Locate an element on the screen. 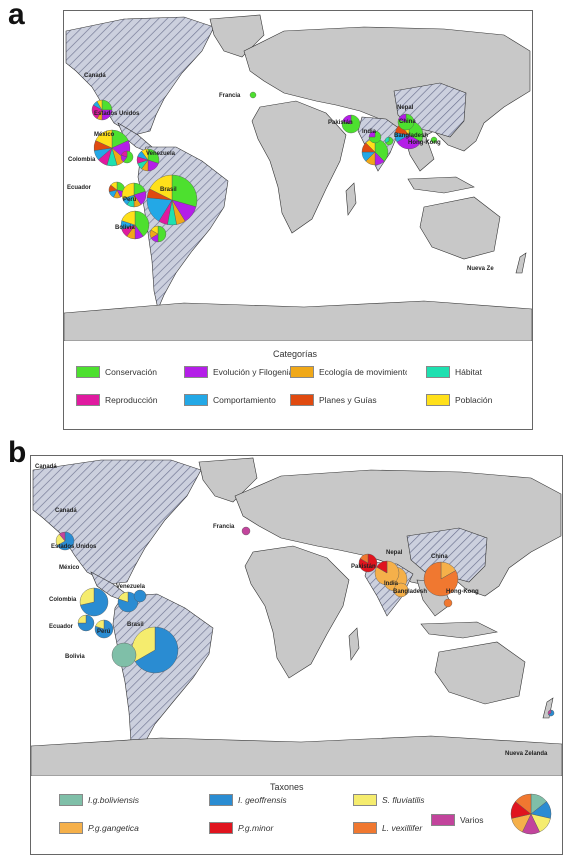 This screenshot has width=579, height=865. country-label-brasil: Brasil is located at coordinates (135, 625).